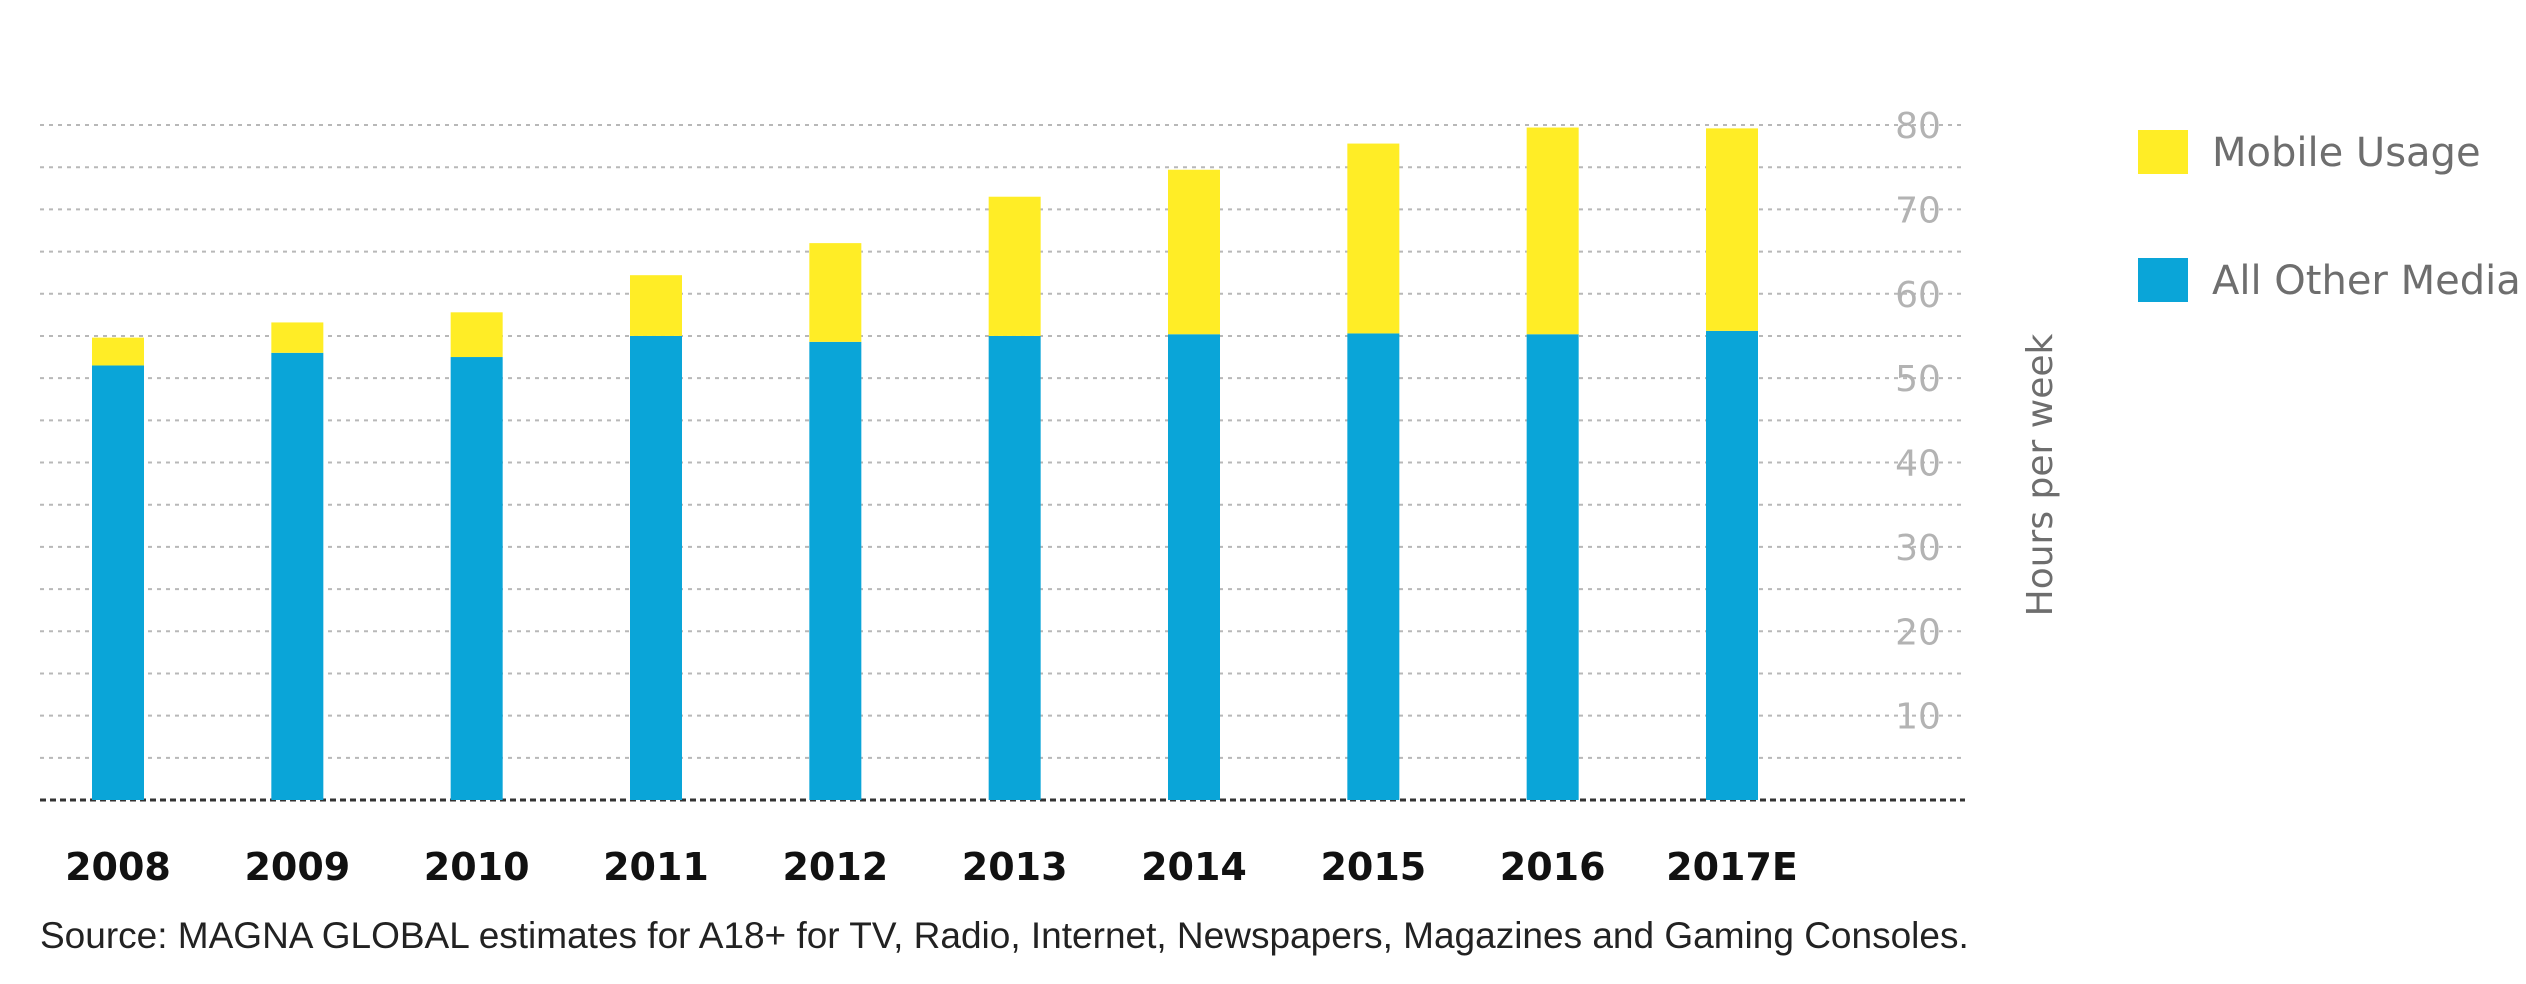 The image size is (2526, 984). Describe the element at coordinates (656, 867) in the screenshot. I see `x-tick-label: 2011` at that location.